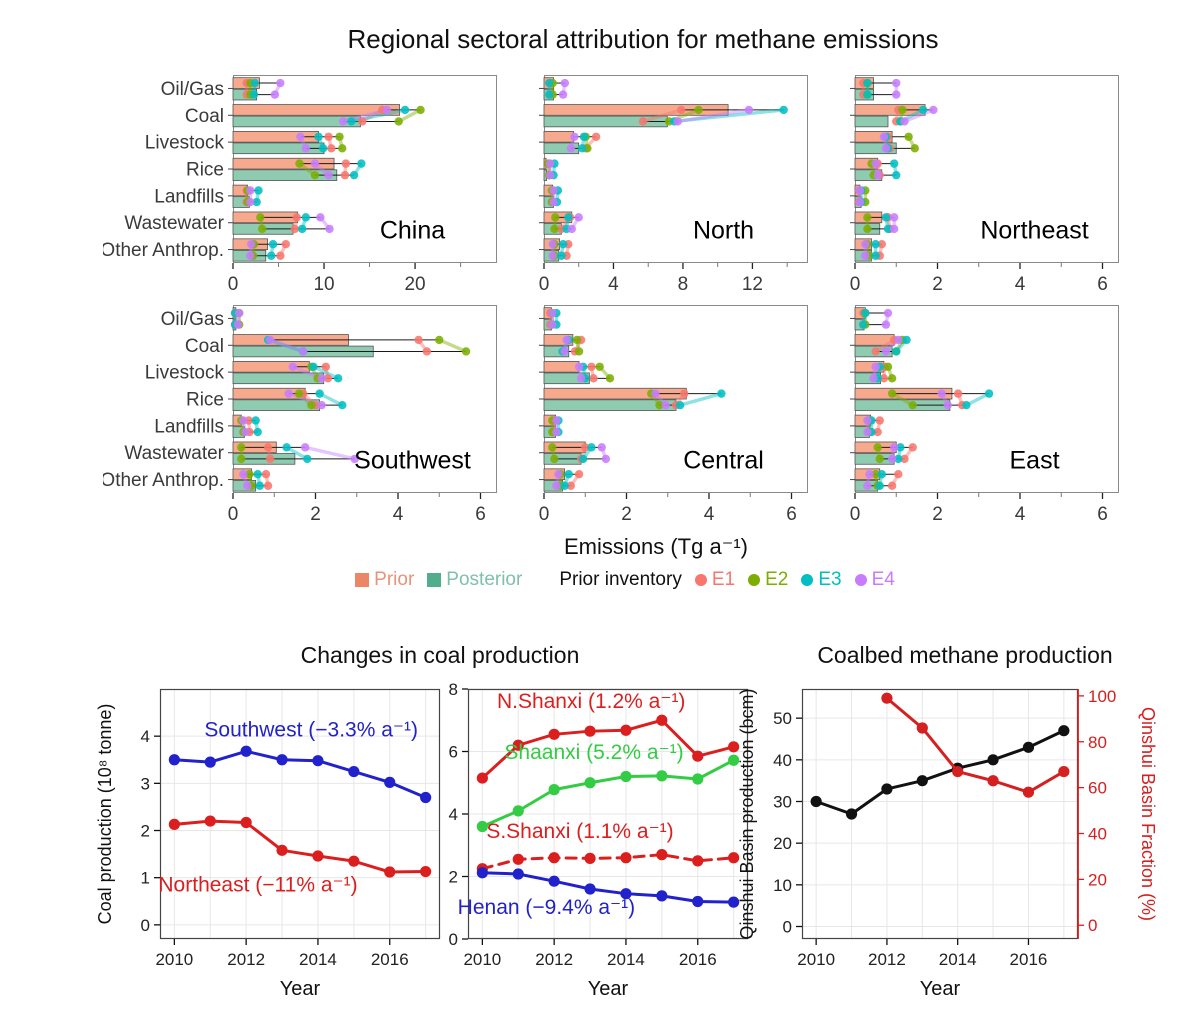  What do you see at coordinates (754, 580) in the screenshot?
I see `e2-dot-icon` at bounding box center [754, 580].